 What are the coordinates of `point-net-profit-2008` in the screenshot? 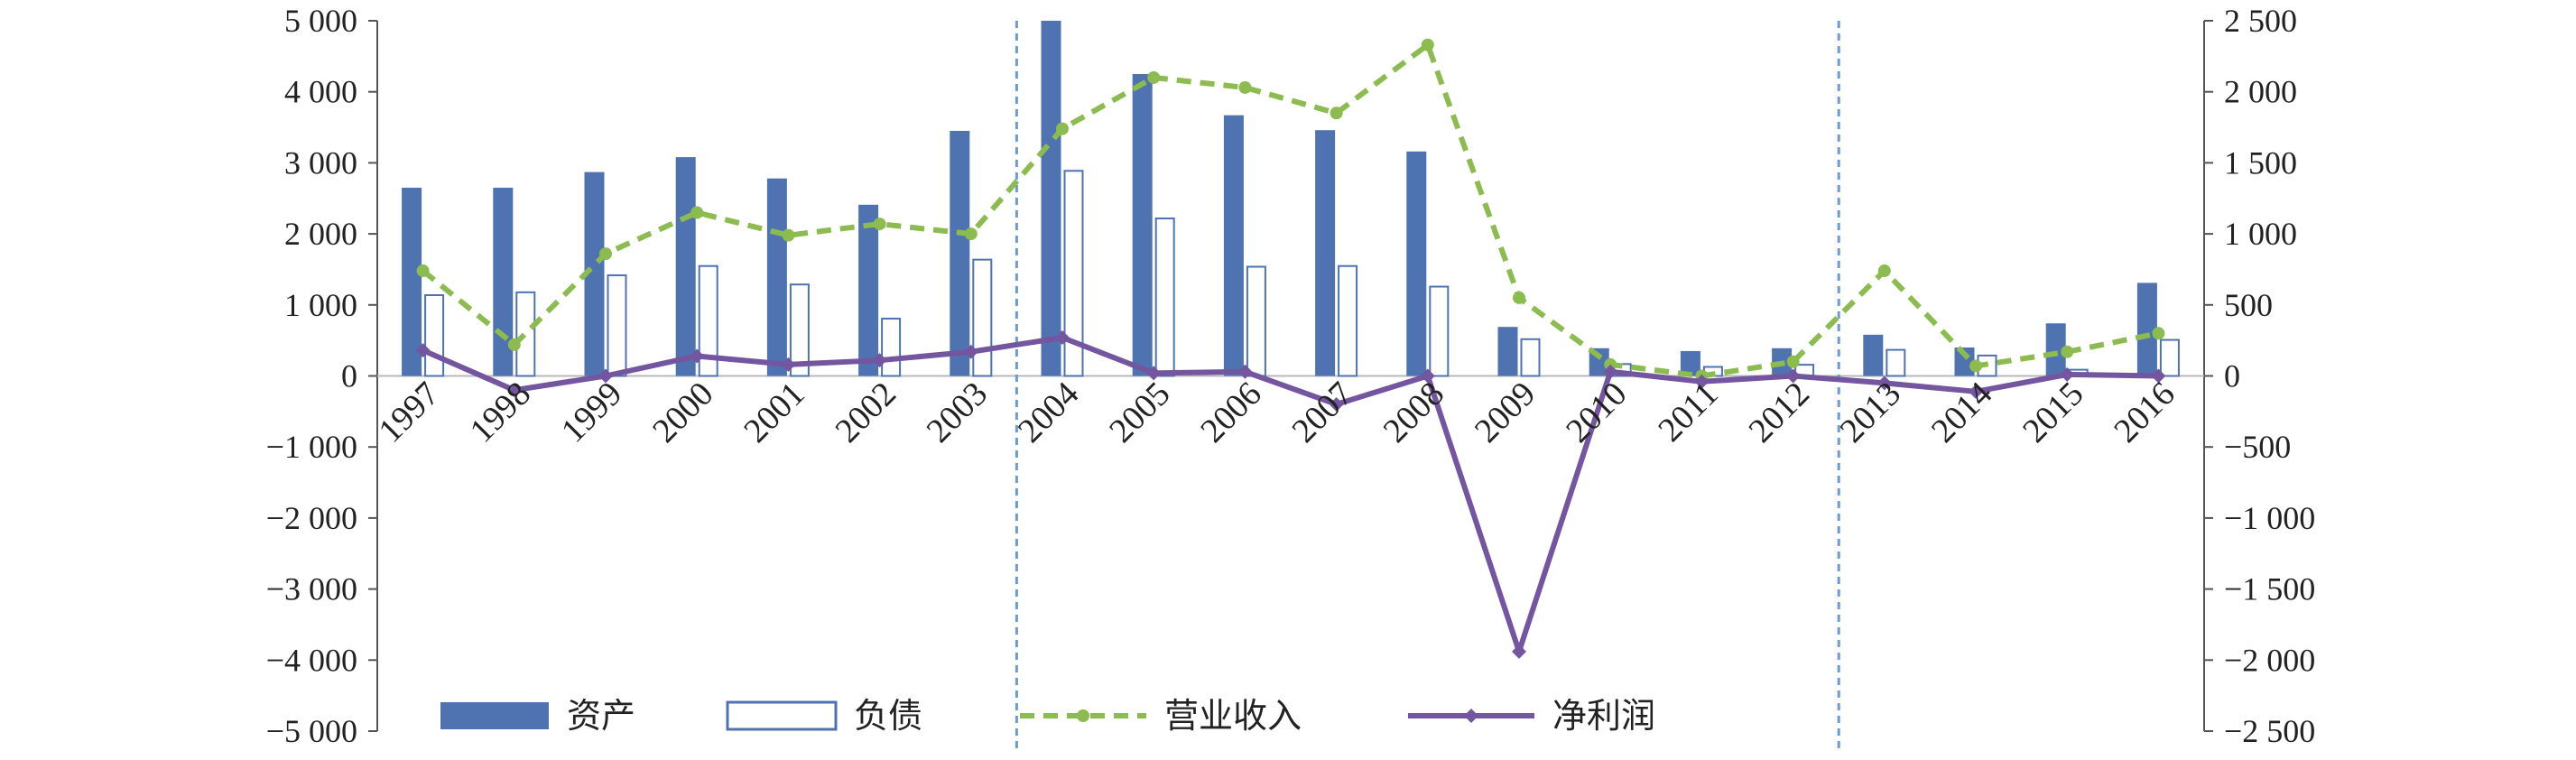 It's located at (1427, 376).